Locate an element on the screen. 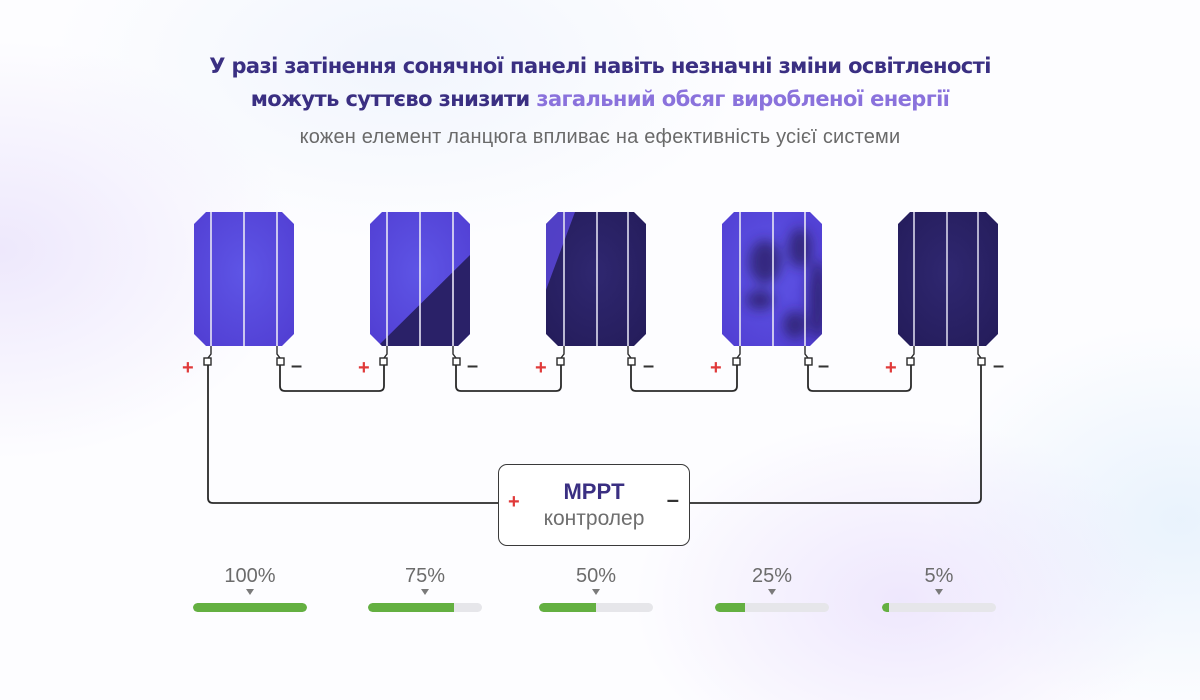 The image size is (1200, 700). controller-subtitle: контролер is located at coordinates (594, 518).